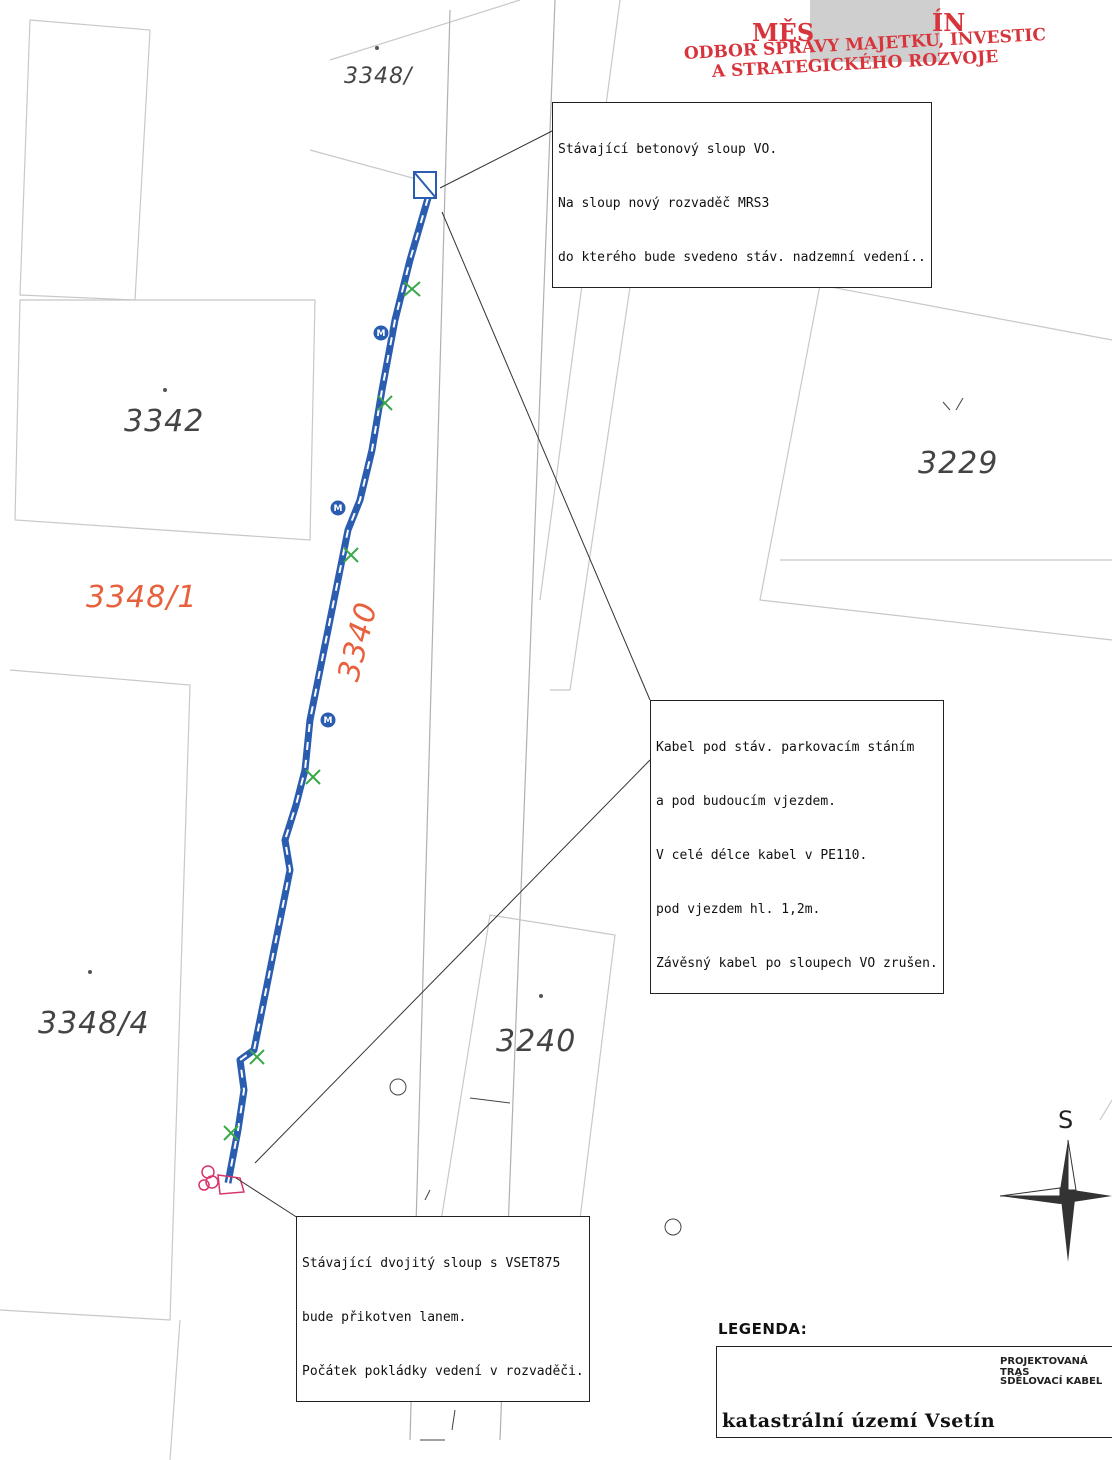  I want to click on route-crossing-marks, so click(322, 711).